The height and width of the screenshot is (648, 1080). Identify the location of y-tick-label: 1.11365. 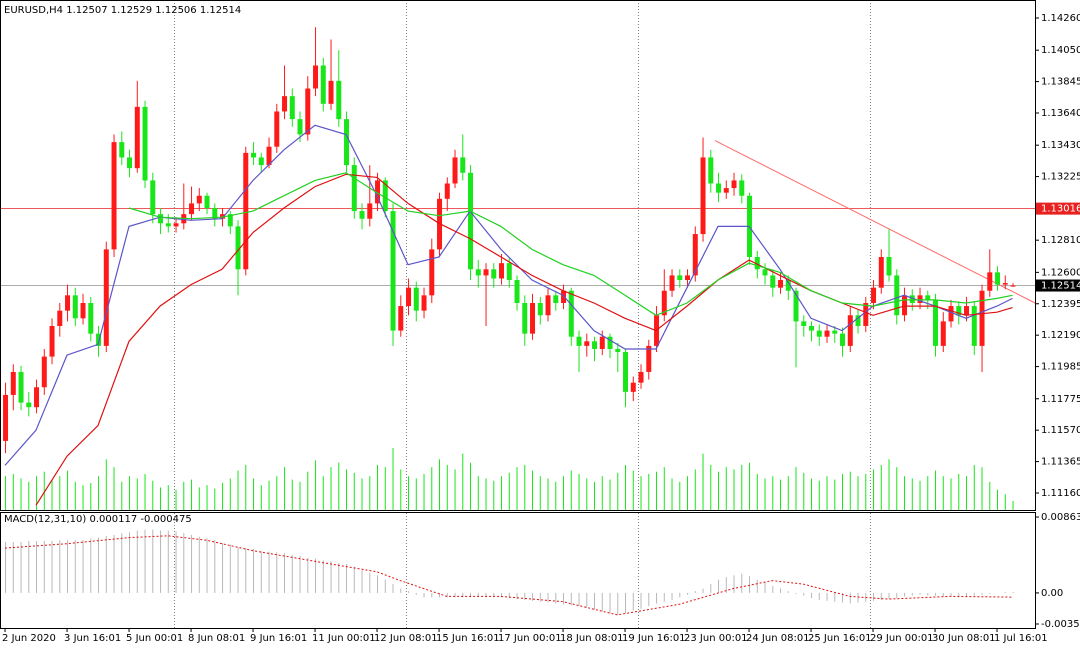
(1060, 462).